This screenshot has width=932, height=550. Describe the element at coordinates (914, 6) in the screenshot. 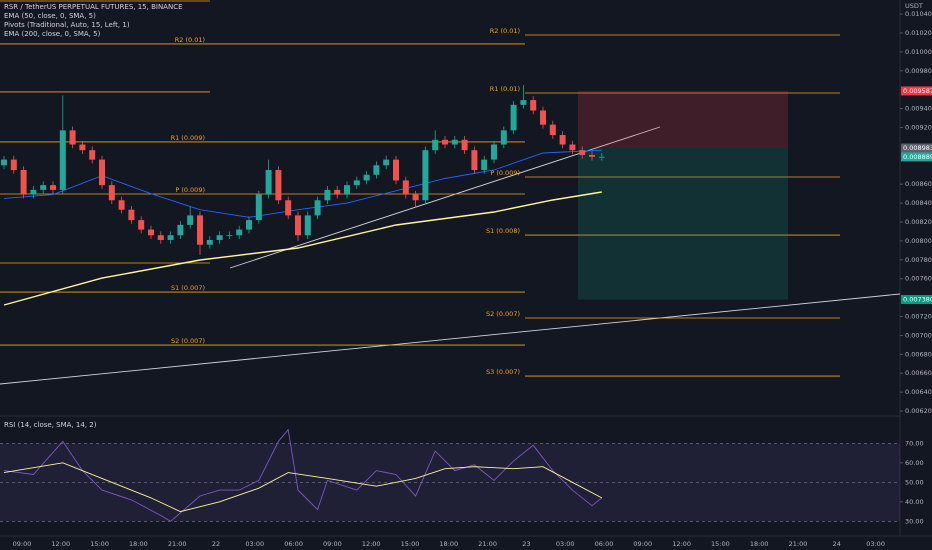

I see `currency-label: USDT` at that location.